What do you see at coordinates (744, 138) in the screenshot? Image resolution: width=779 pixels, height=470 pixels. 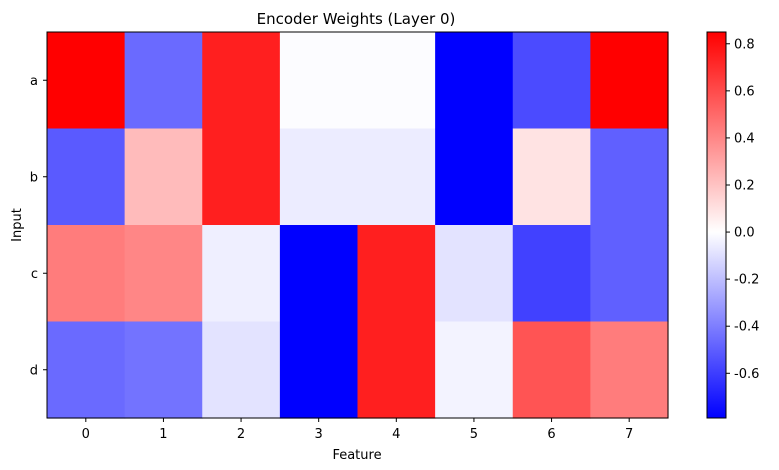 I see `colorbar-tick-label: 0.4` at bounding box center [744, 138].